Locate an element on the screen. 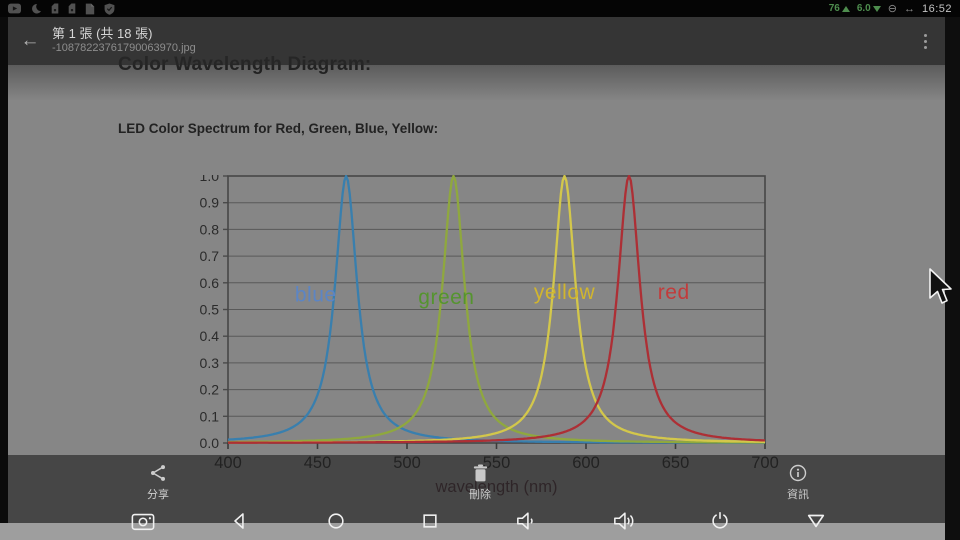 The height and width of the screenshot is (540, 960). power-icon is located at coordinates (720, 523).